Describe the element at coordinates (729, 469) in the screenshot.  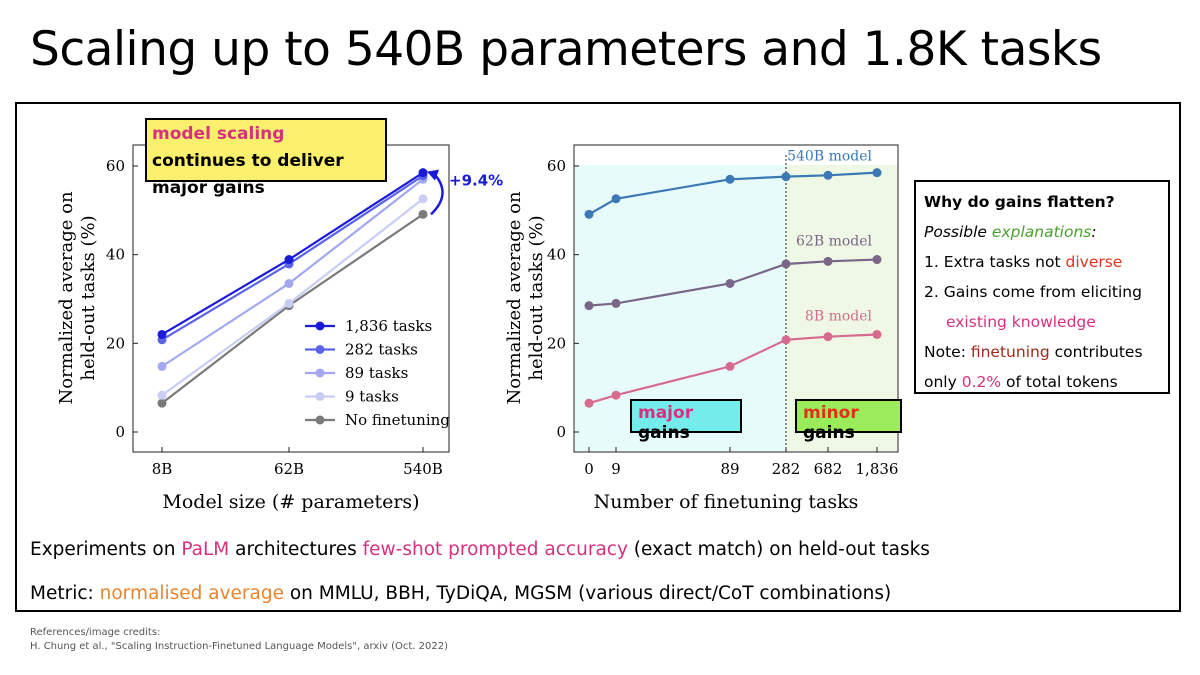
I see `chart2-xtick-label: 89` at that location.